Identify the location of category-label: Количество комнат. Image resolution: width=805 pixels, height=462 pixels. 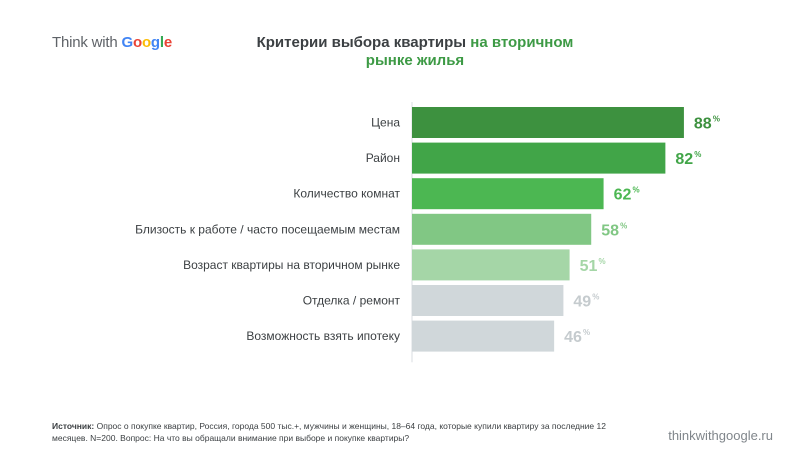
(346, 194).